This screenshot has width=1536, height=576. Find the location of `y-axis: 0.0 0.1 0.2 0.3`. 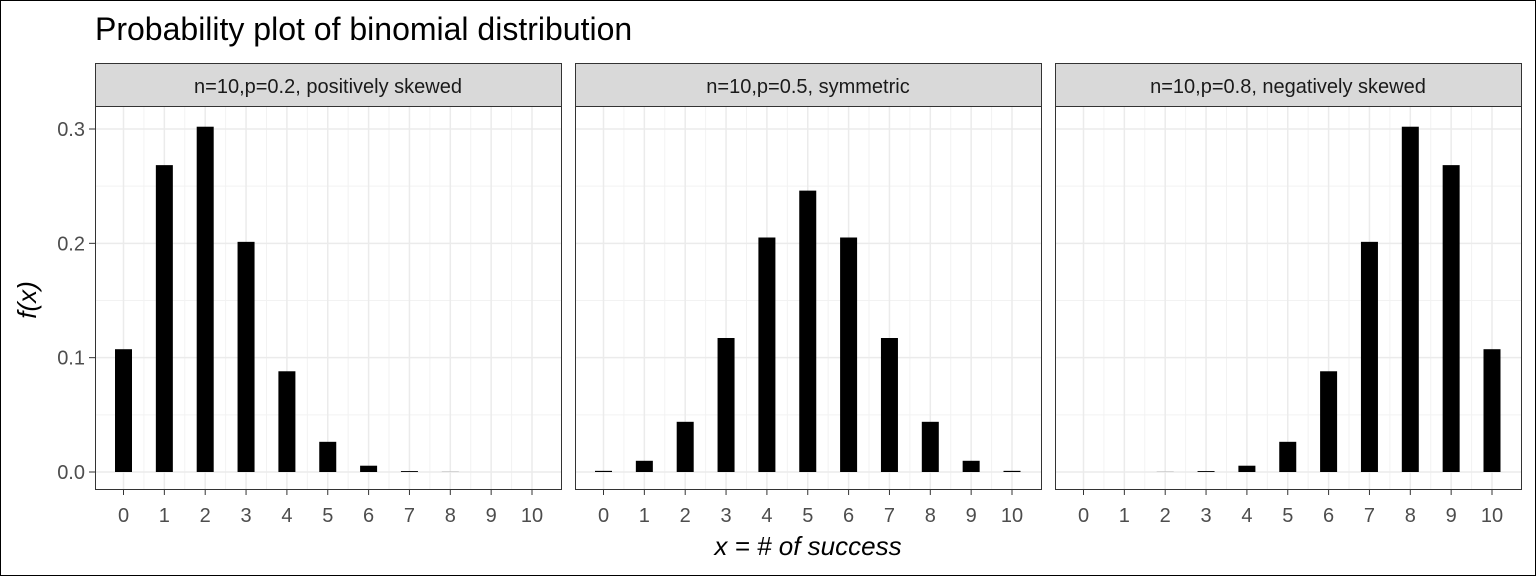

y-axis: 0.0 0.1 0.2 0.3 is located at coordinates (76, 301).